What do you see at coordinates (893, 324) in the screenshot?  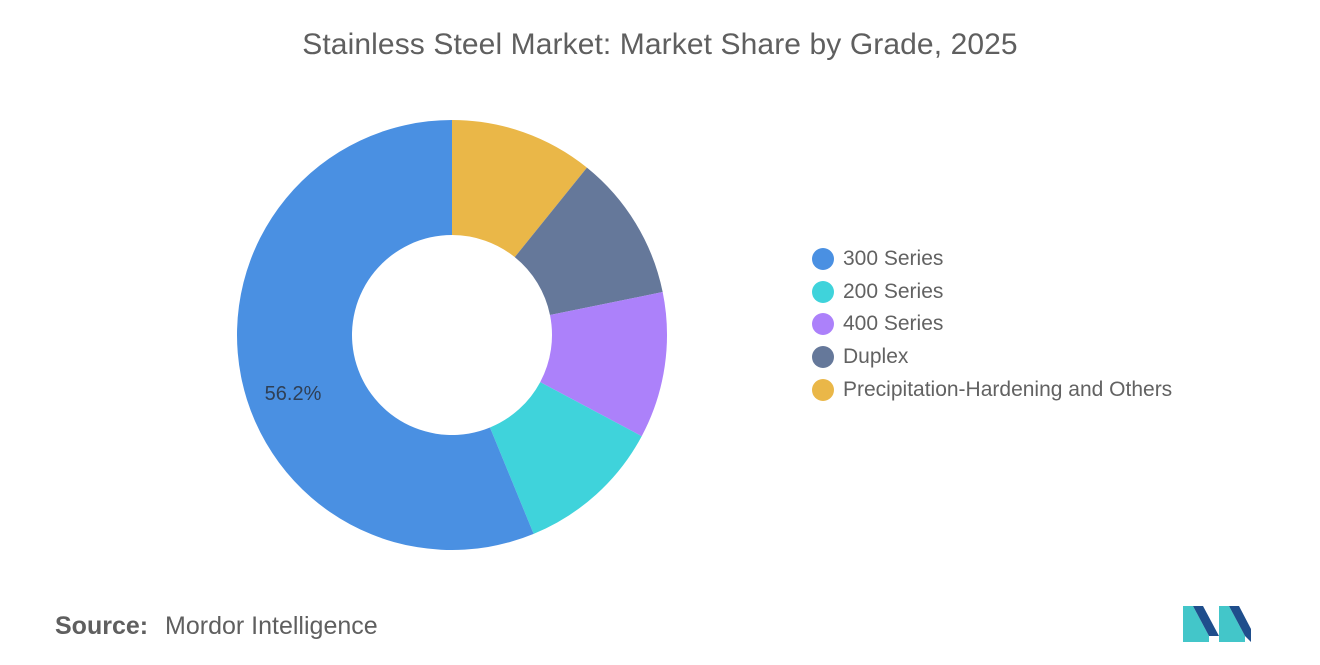 I see `legend-label: 400 Series` at bounding box center [893, 324].